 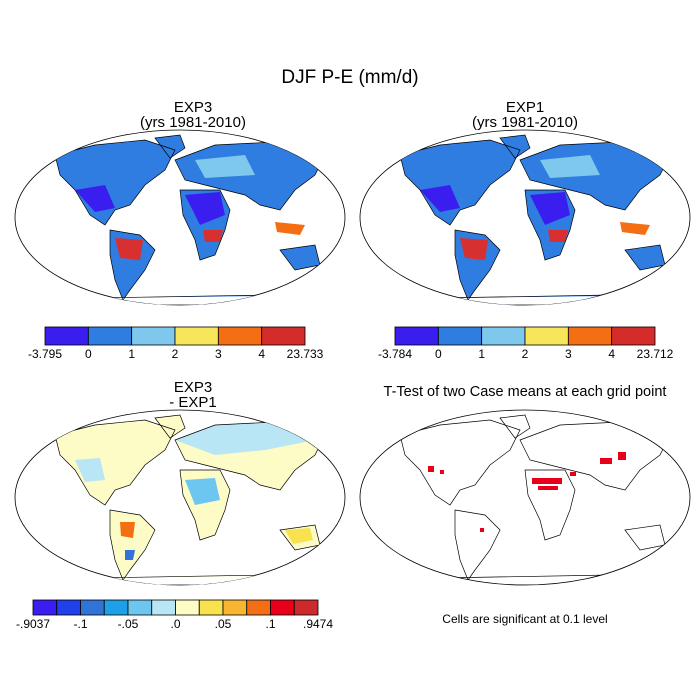 What do you see at coordinates (128, 624) in the screenshot?
I see `colorbar-label: -.05` at bounding box center [128, 624].